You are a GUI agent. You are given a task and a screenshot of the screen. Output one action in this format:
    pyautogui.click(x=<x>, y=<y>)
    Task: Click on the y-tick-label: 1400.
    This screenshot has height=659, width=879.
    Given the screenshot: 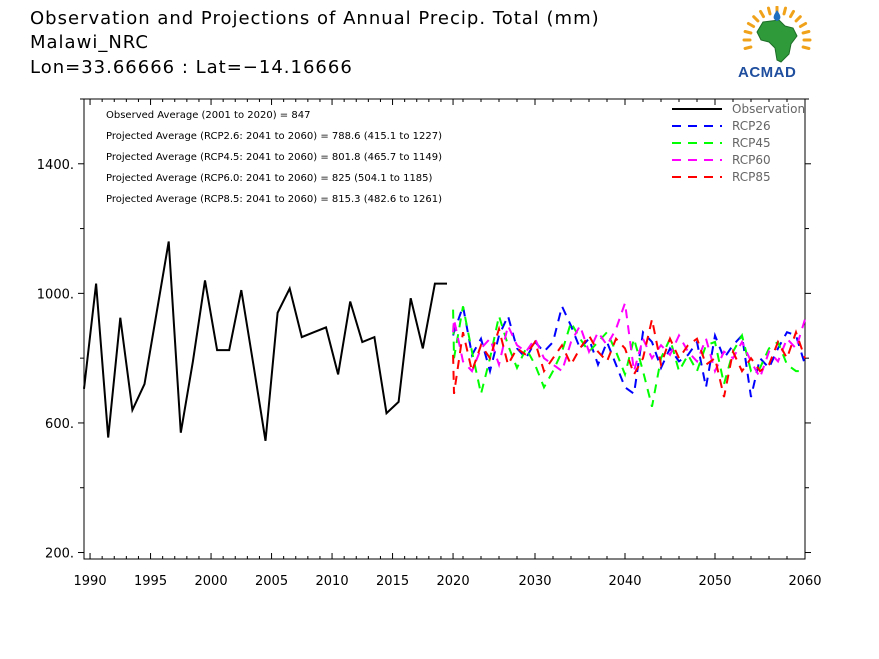 What is the action you would take?
    pyautogui.click(x=55, y=165)
    